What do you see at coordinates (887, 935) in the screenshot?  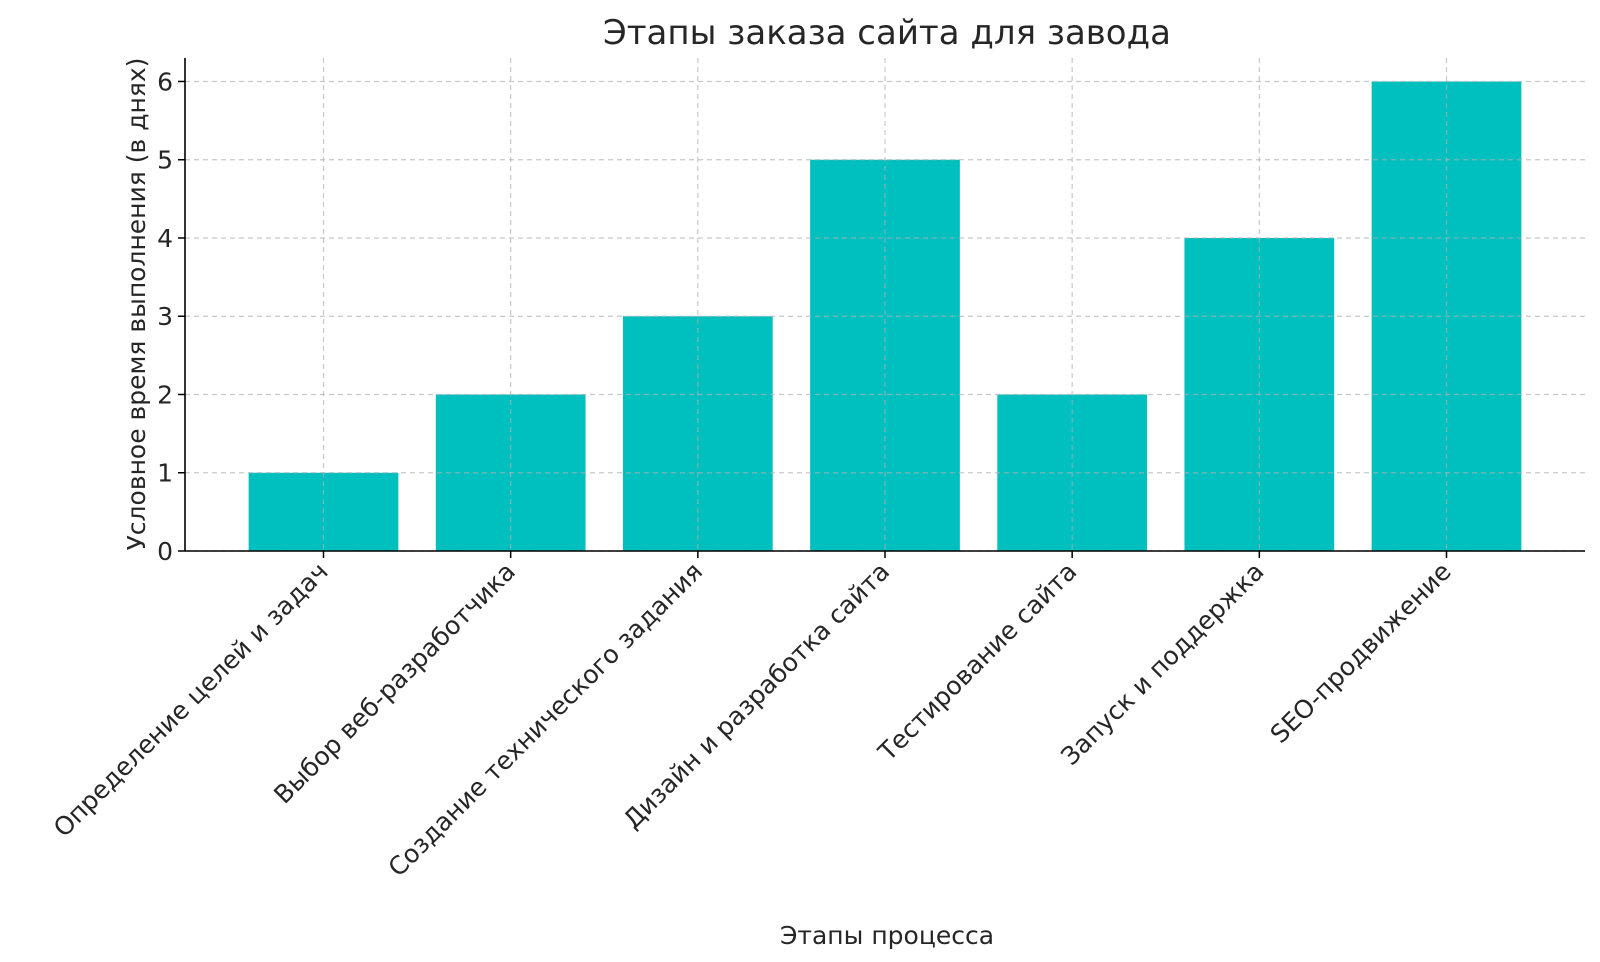 I see `x-axis-label: Этапы процесса` at bounding box center [887, 935].